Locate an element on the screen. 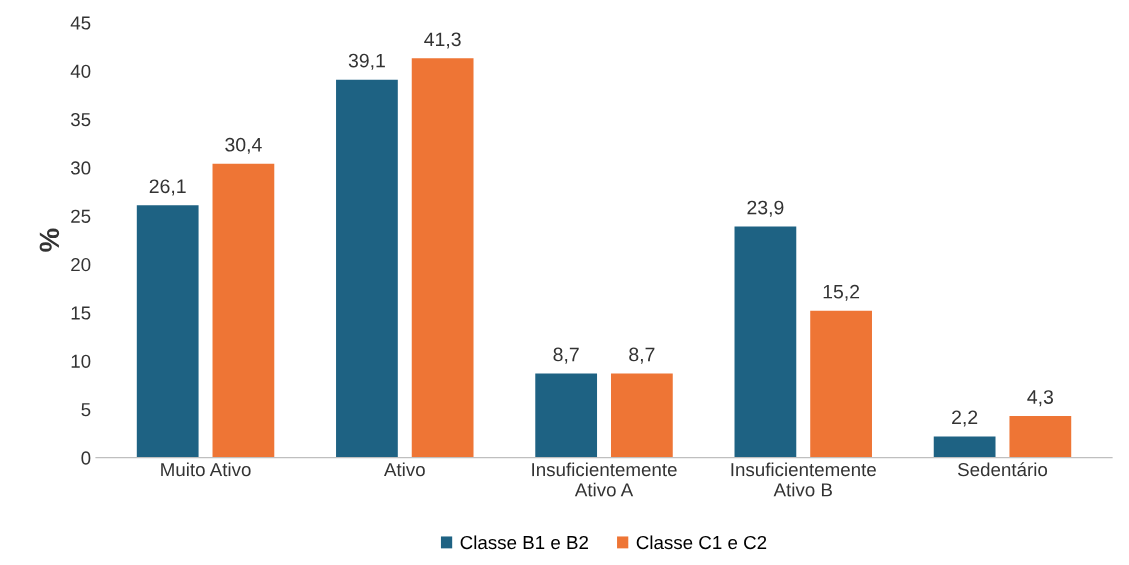 This screenshot has height=565, width=1129. y-tick-label: 30 is located at coordinates (80, 168).